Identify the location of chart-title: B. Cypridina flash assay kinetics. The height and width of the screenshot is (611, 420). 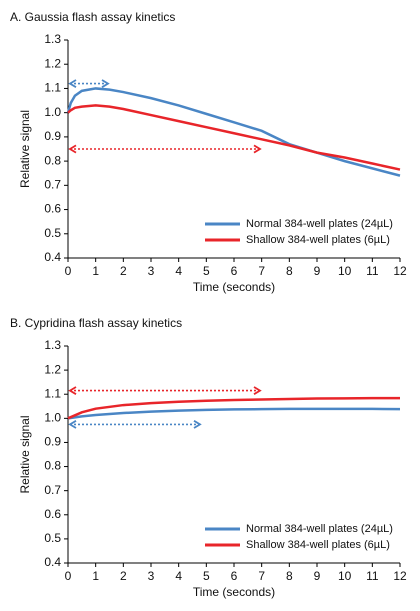
(96, 323).